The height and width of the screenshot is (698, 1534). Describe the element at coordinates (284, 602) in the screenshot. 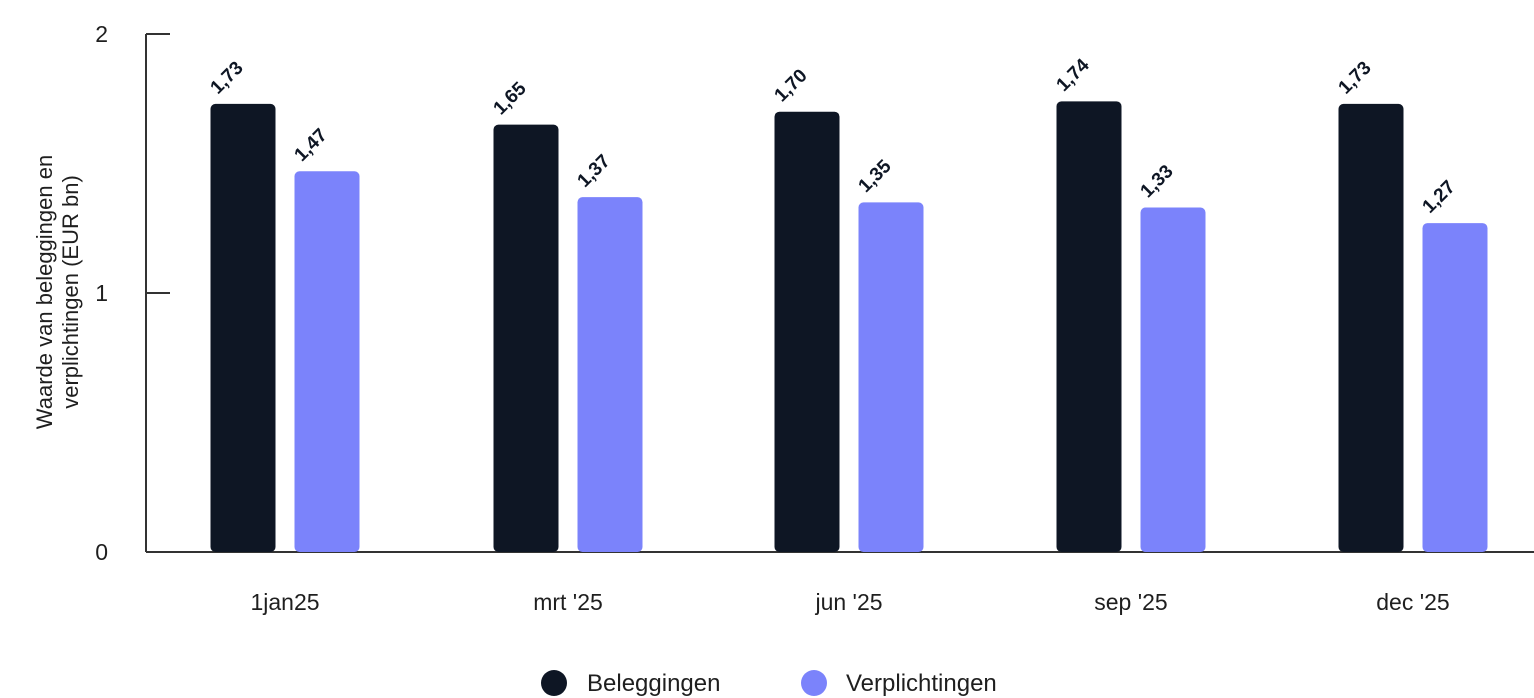

I see `x-tick-label: 1jan25` at that location.